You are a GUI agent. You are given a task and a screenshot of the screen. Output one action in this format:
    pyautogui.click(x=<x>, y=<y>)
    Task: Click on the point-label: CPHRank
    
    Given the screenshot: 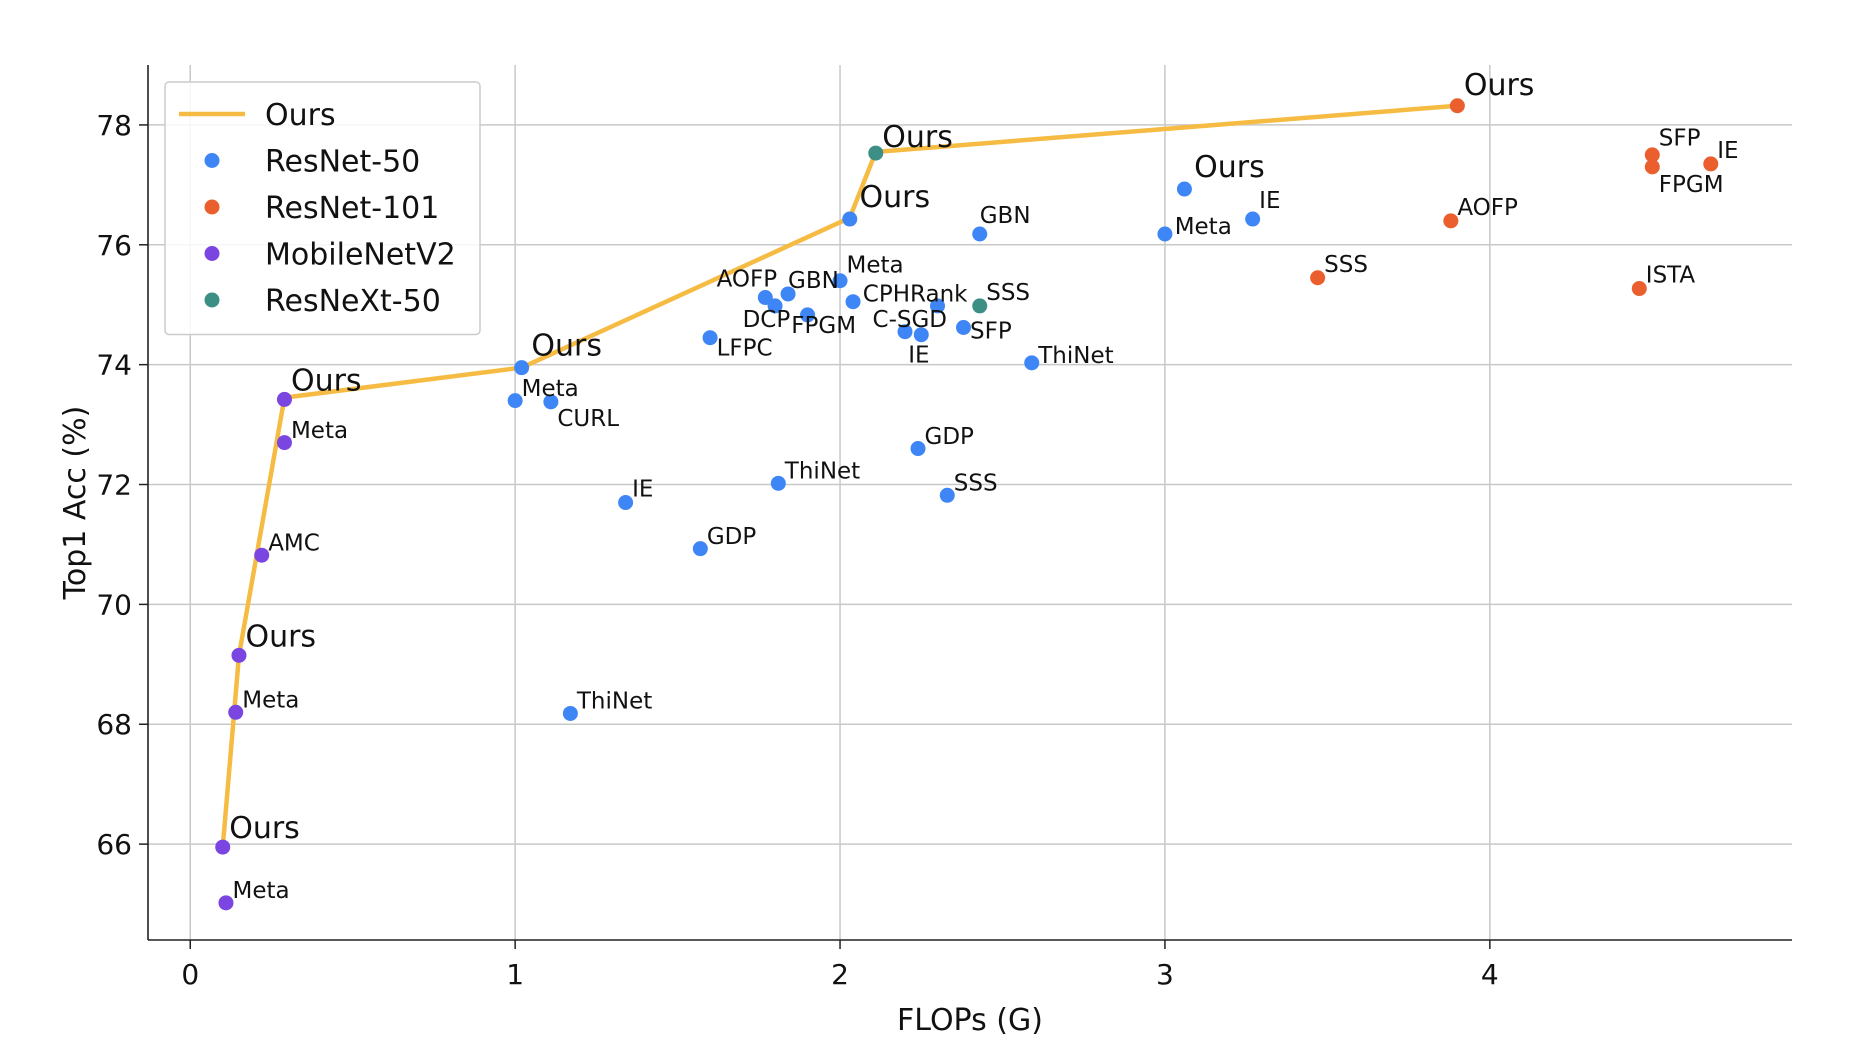 What is the action you would take?
    pyautogui.click(x=915, y=295)
    